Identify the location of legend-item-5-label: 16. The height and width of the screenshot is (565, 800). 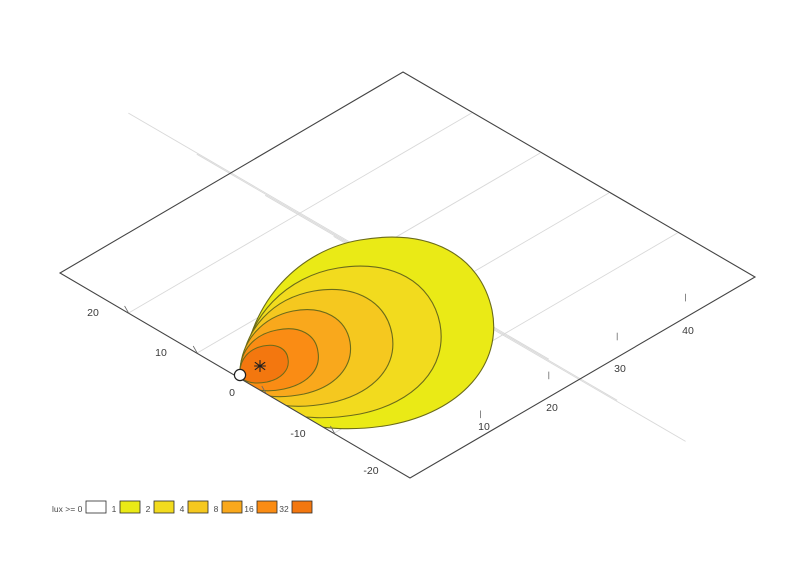
(249, 509).